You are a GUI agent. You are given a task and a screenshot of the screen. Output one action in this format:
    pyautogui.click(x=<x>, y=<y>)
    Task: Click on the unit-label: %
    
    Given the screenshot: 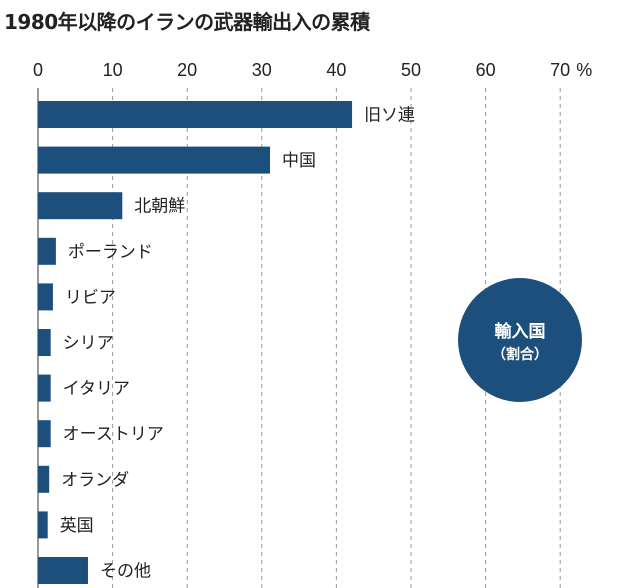 What is the action you would take?
    pyautogui.click(x=584, y=70)
    